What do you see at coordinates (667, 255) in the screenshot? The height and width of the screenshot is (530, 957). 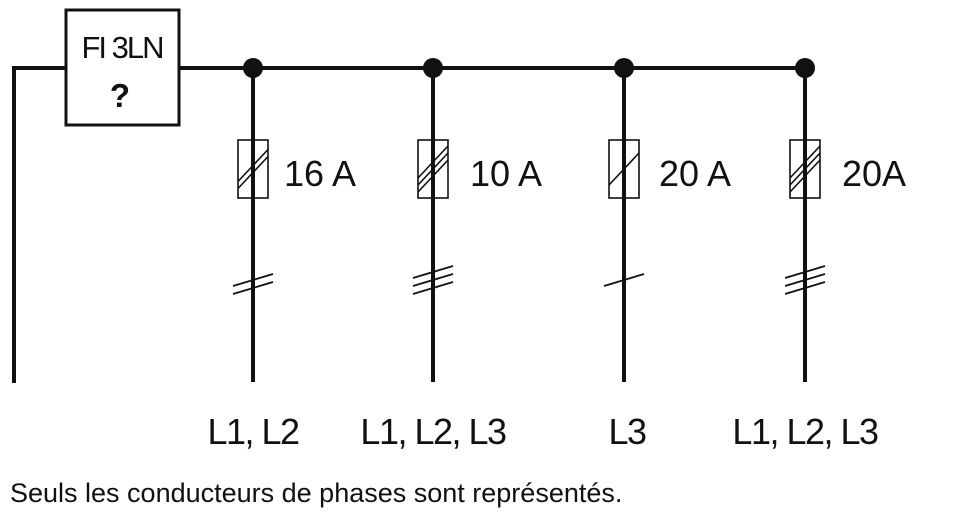 I see `branch-3: 20 A L3` at bounding box center [667, 255].